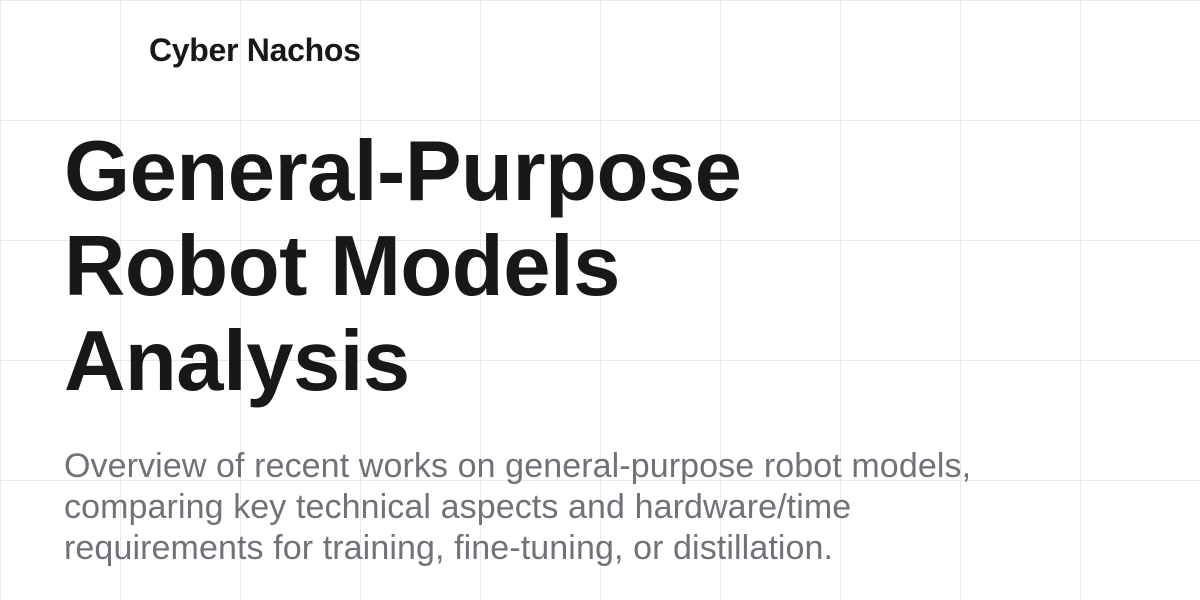 This screenshot has height=600, width=1200. Describe the element at coordinates (237, 361) in the screenshot. I see `title-line: Analysis` at that location.